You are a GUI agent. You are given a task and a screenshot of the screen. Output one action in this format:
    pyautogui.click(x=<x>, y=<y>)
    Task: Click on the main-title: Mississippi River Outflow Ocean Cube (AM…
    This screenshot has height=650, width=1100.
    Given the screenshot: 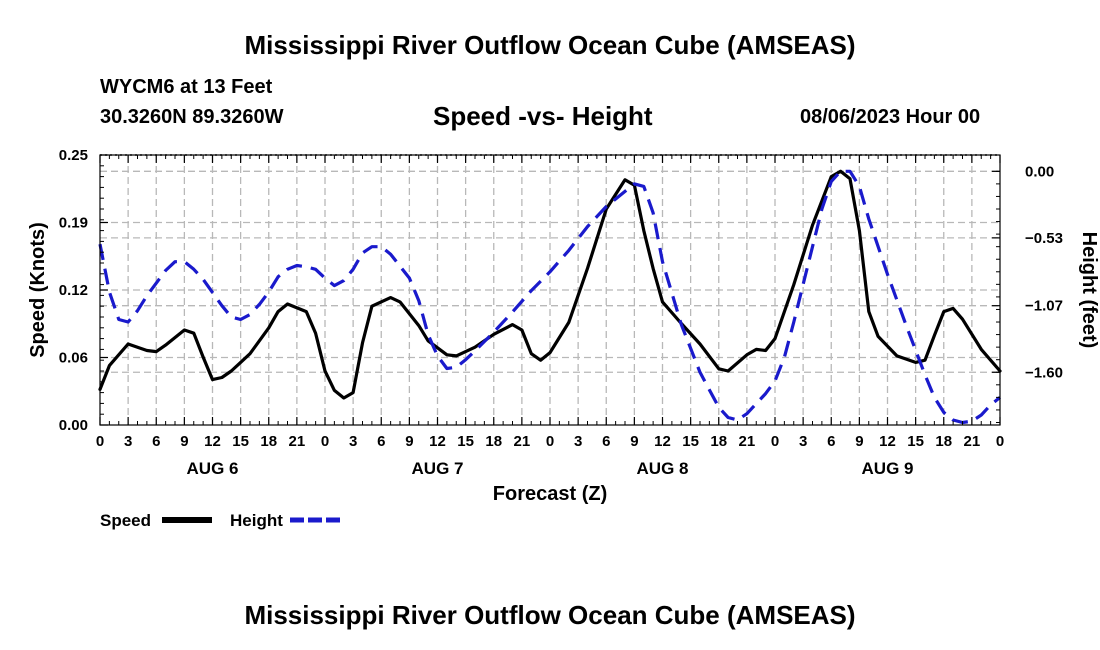 What is the action you would take?
    pyautogui.click(x=550, y=45)
    